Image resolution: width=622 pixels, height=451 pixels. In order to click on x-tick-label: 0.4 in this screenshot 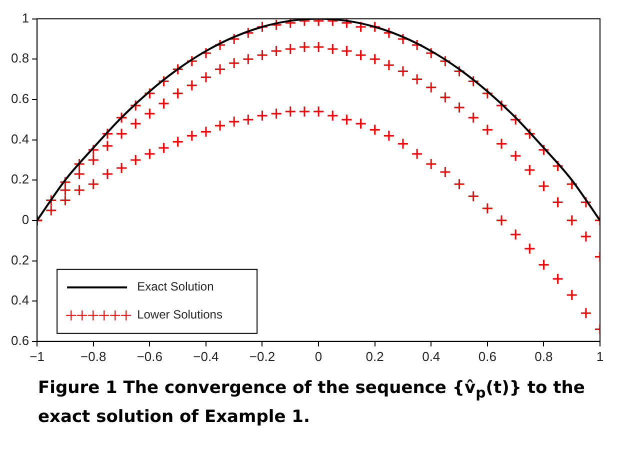, I will do `click(431, 356)`.